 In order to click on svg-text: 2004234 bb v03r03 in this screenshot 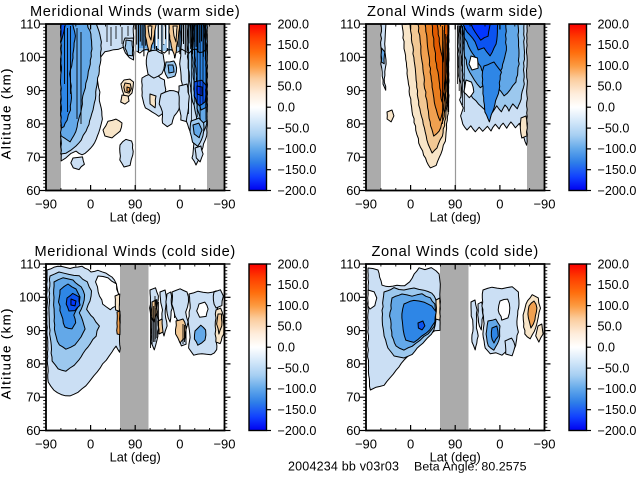, I will do `click(343, 467)`.